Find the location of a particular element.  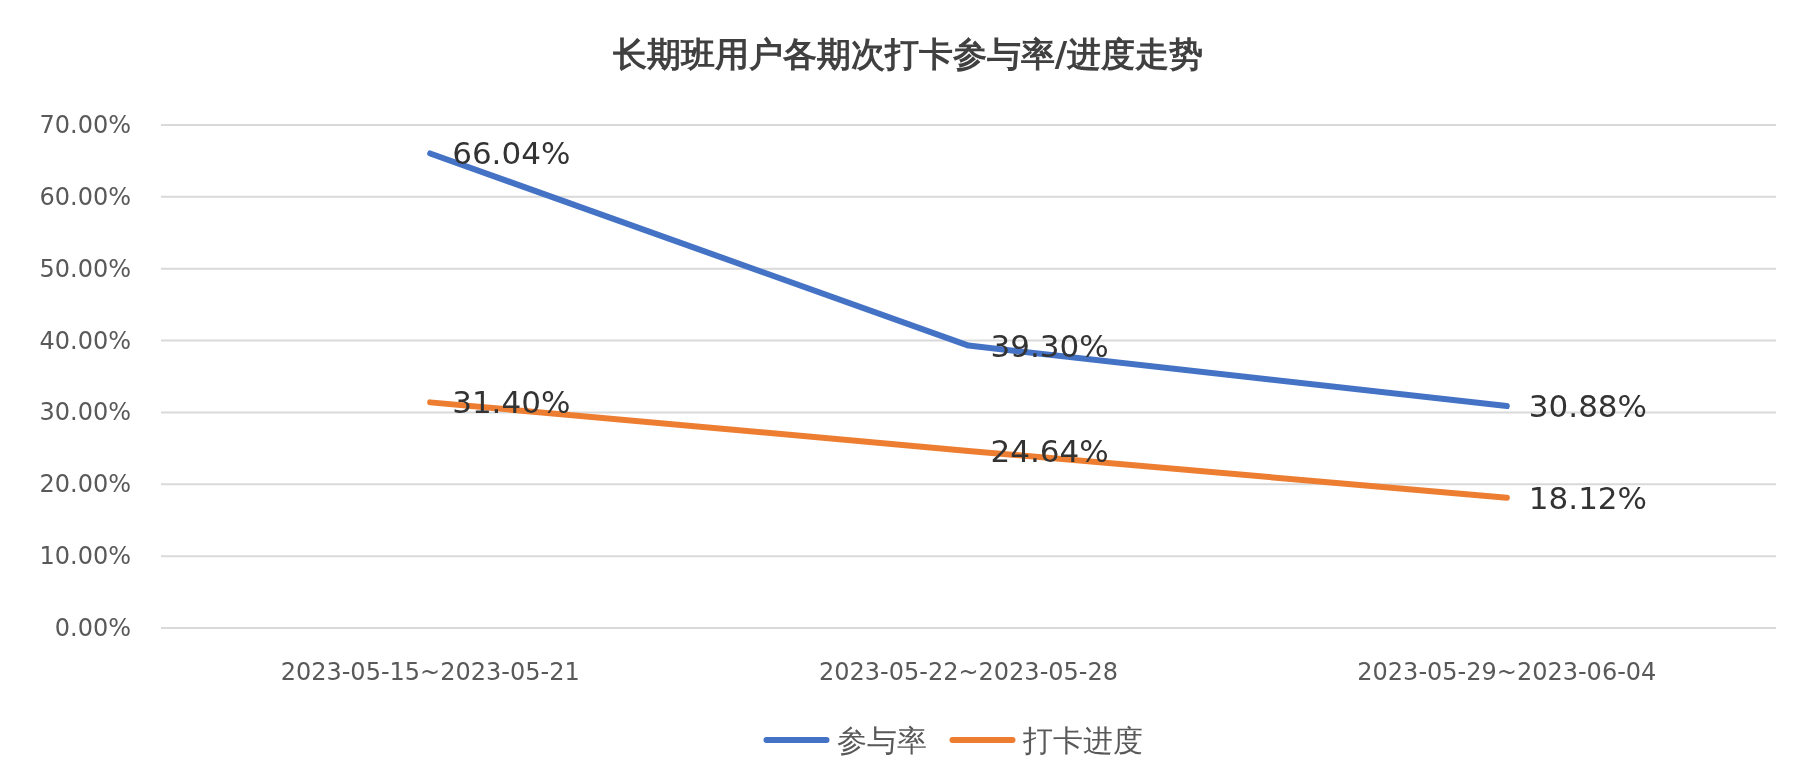

data-label: 66.04% is located at coordinates (511, 153).